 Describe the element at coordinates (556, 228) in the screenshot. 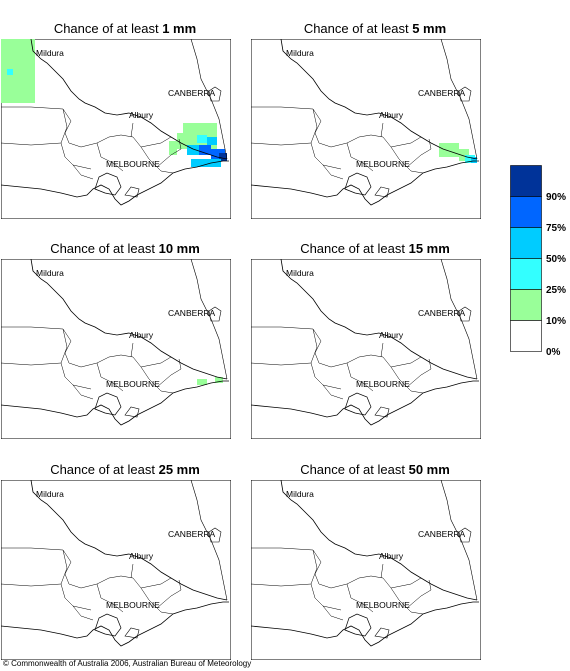

I see `legend-label-75: 75%` at that location.